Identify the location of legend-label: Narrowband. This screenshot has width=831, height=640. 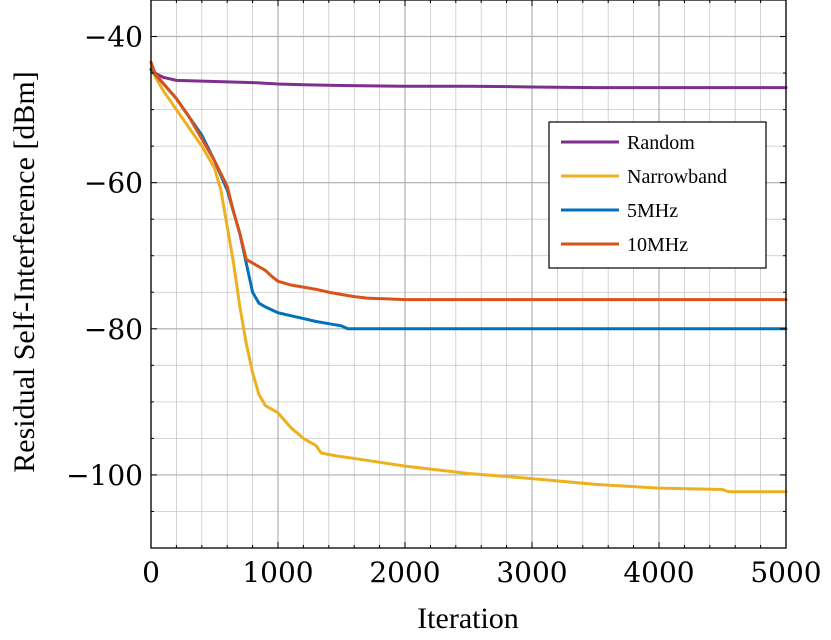
(677, 177).